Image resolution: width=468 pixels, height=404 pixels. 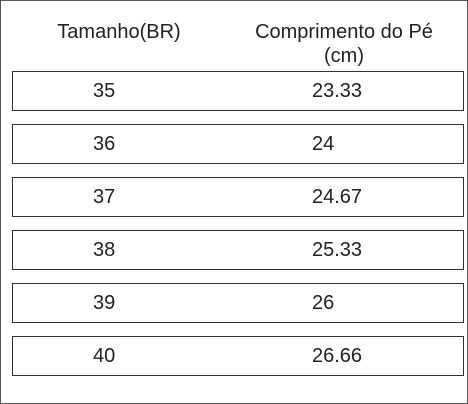 I want to click on size-cell: 37, so click(x=104, y=197).